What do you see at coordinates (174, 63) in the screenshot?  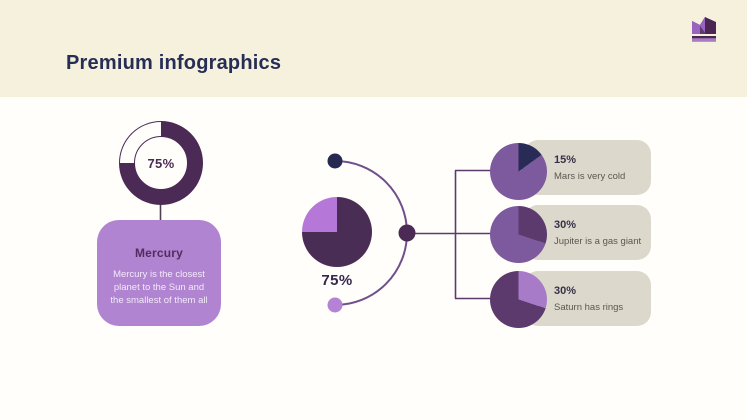 I see `page-title: Premium infographics` at bounding box center [174, 63].